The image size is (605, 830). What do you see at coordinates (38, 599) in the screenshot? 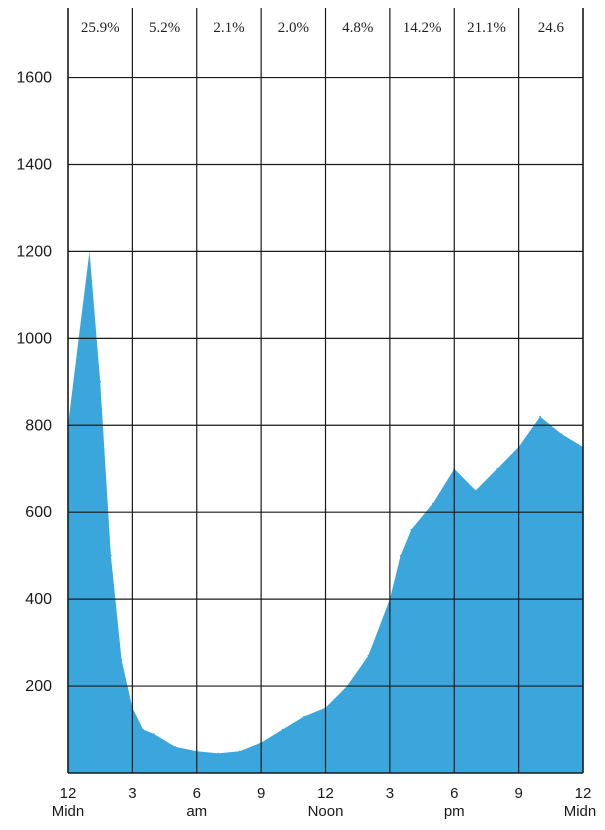
I see `y-tick-label: 400` at bounding box center [38, 599].